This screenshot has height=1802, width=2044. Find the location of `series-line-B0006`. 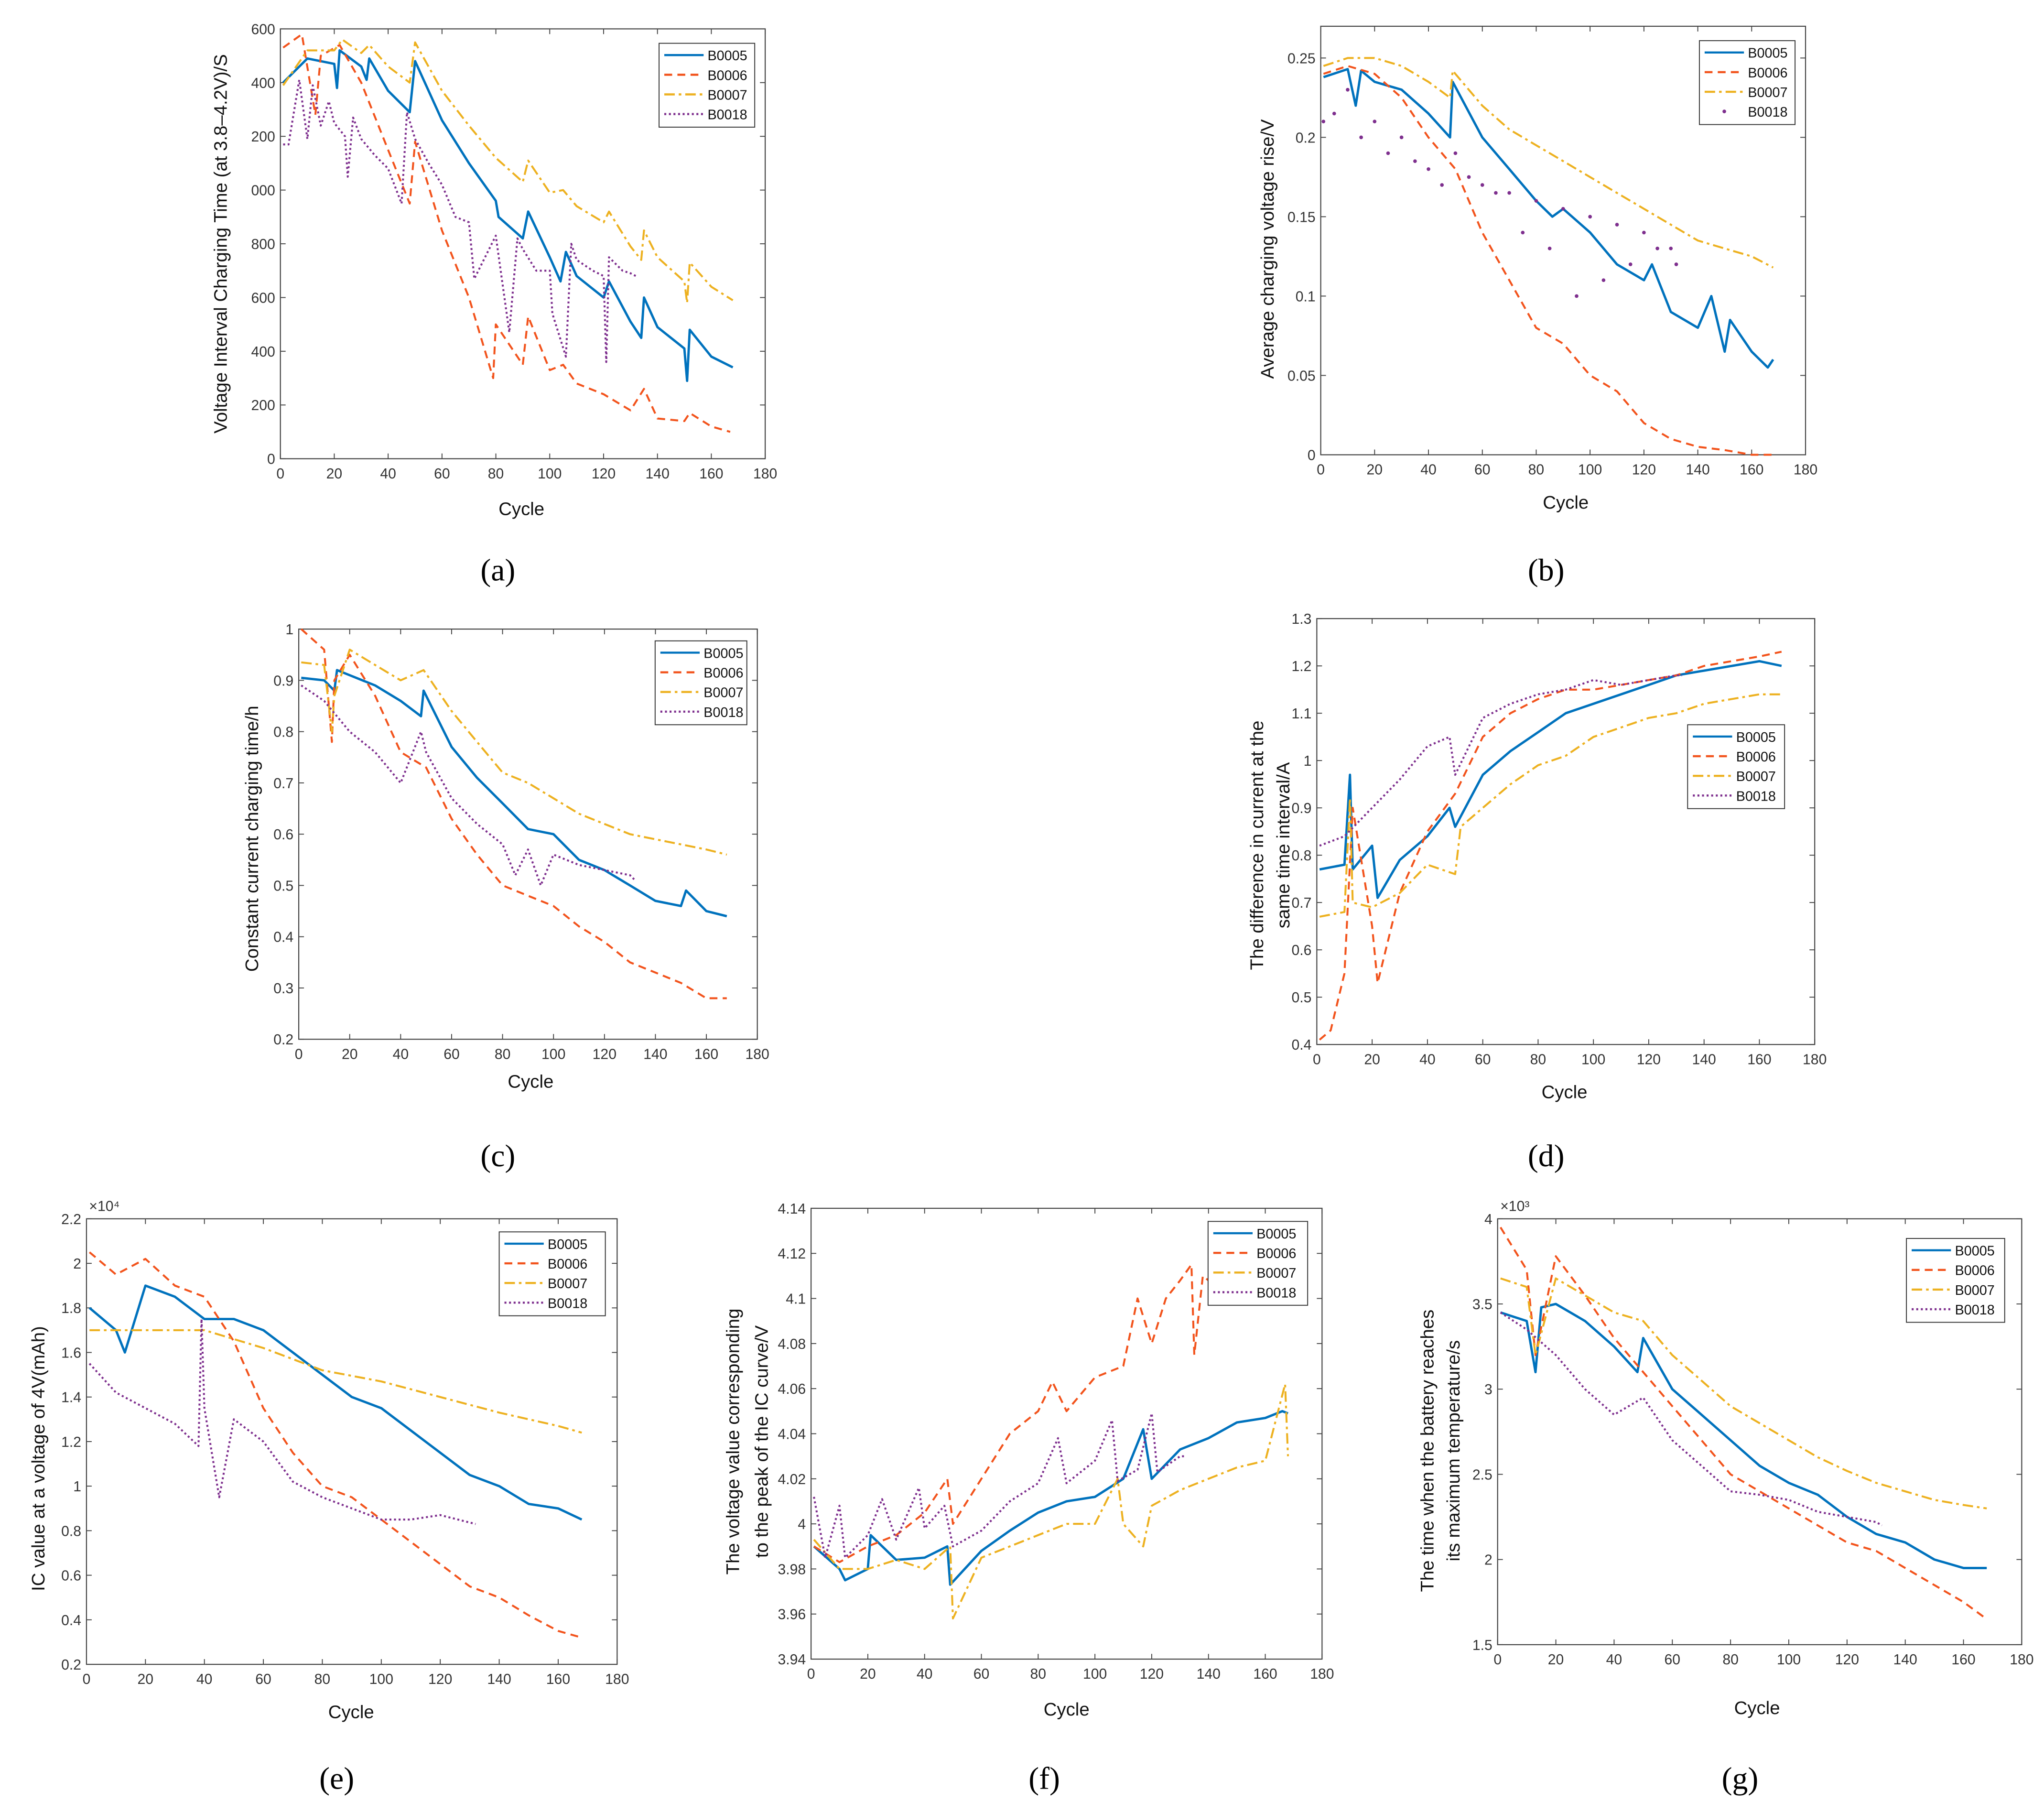

series-line-B0006 is located at coordinates (506, 233).